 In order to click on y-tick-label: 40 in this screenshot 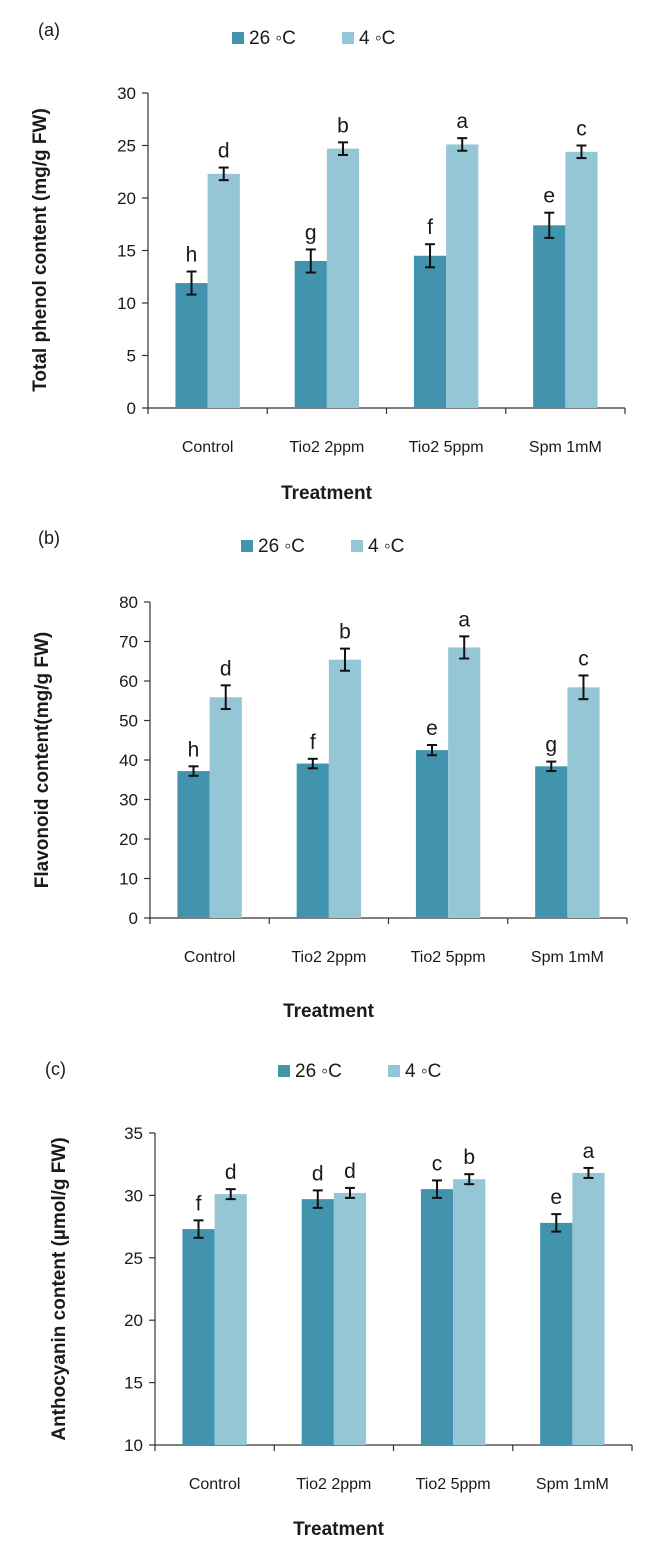, I will do `click(128, 760)`.